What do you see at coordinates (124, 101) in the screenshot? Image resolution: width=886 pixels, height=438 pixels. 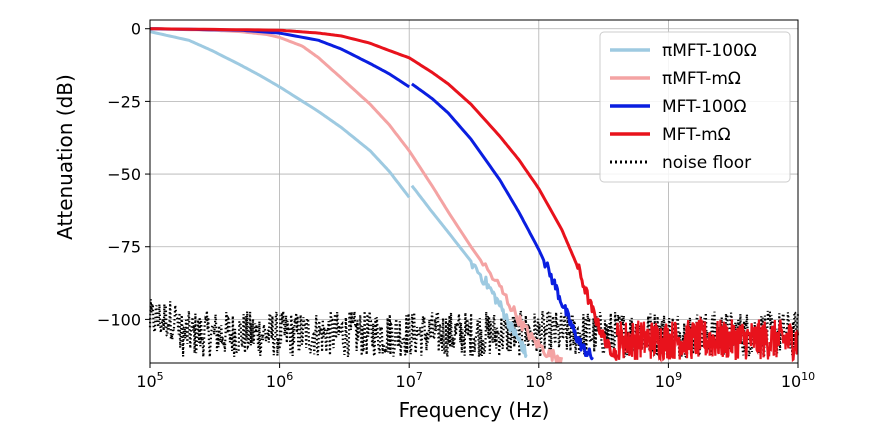 I see `y-tick-label: −25` at bounding box center [124, 101].